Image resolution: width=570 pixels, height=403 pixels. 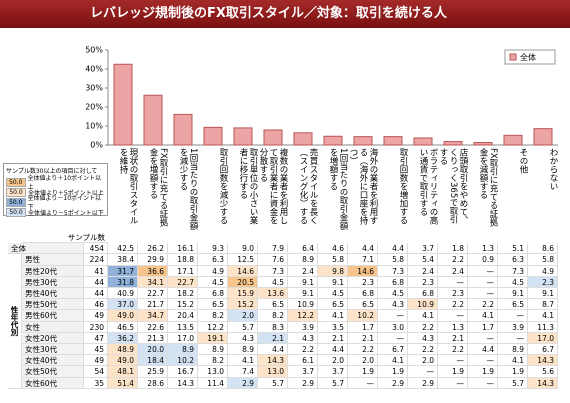 What do you see at coordinates (153, 282) in the screenshot?
I see `table-cell: 34.1` at bounding box center [153, 282].